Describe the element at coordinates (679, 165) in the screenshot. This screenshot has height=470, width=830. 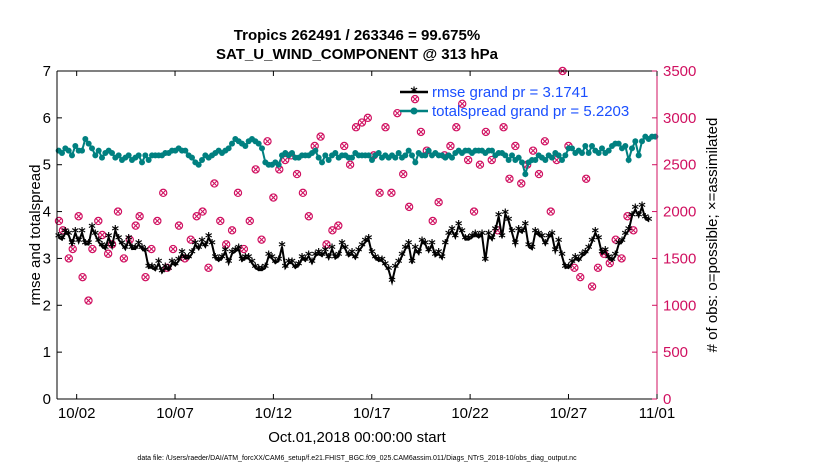
I see `y-right-tick-label: 2500` at that location.